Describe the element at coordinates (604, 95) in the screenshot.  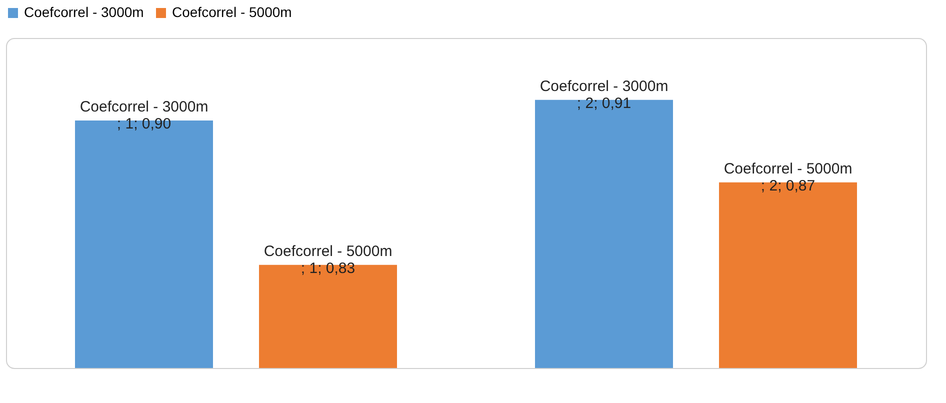
I see `data-label: Coefcorrel - 3000m ; 2; 0,91` at that location.